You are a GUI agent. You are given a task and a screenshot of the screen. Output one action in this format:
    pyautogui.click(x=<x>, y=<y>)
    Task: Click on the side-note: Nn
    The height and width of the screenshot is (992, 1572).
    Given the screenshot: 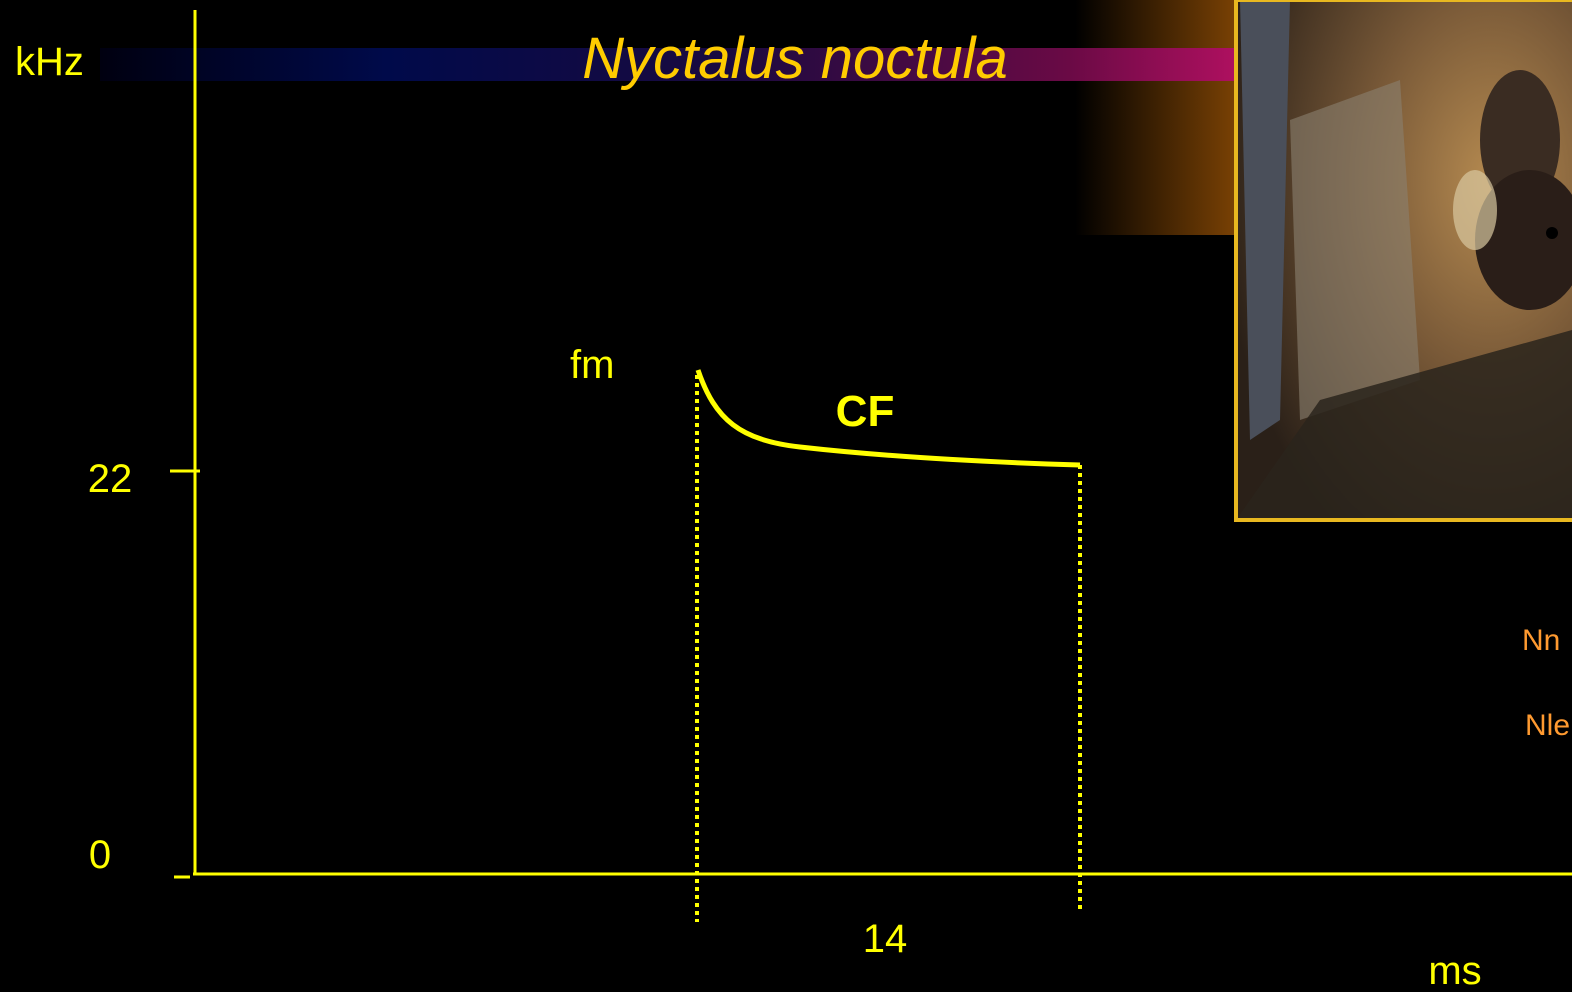 What is the action you would take?
    pyautogui.click(x=1541, y=640)
    